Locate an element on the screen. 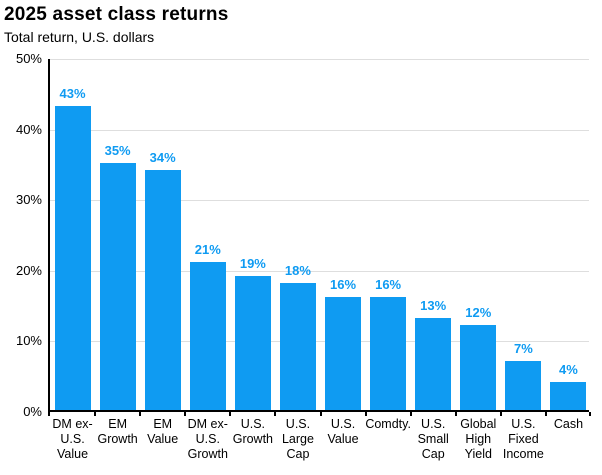  y-tick-label: 50% is located at coordinates (28, 58).